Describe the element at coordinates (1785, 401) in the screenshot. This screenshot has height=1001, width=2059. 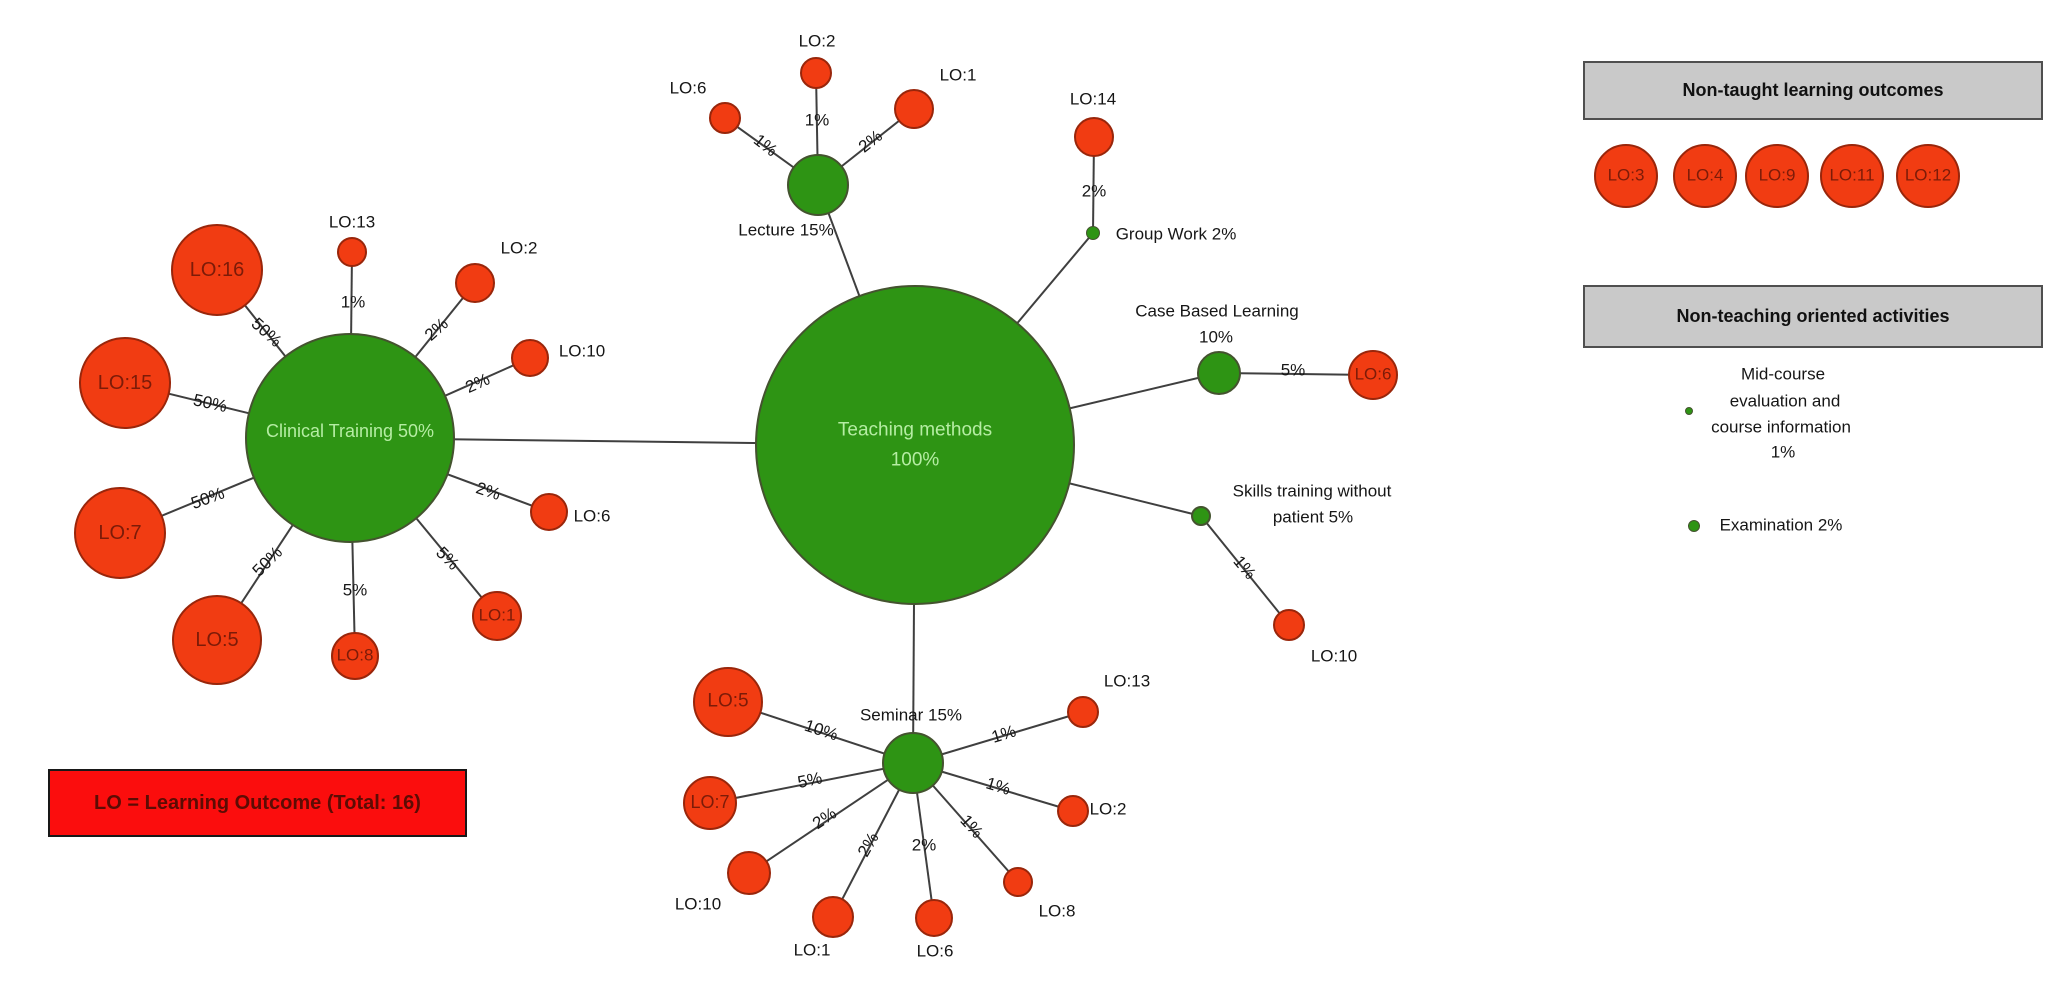
I see `legend-activity-label: evaluation and` at that location.